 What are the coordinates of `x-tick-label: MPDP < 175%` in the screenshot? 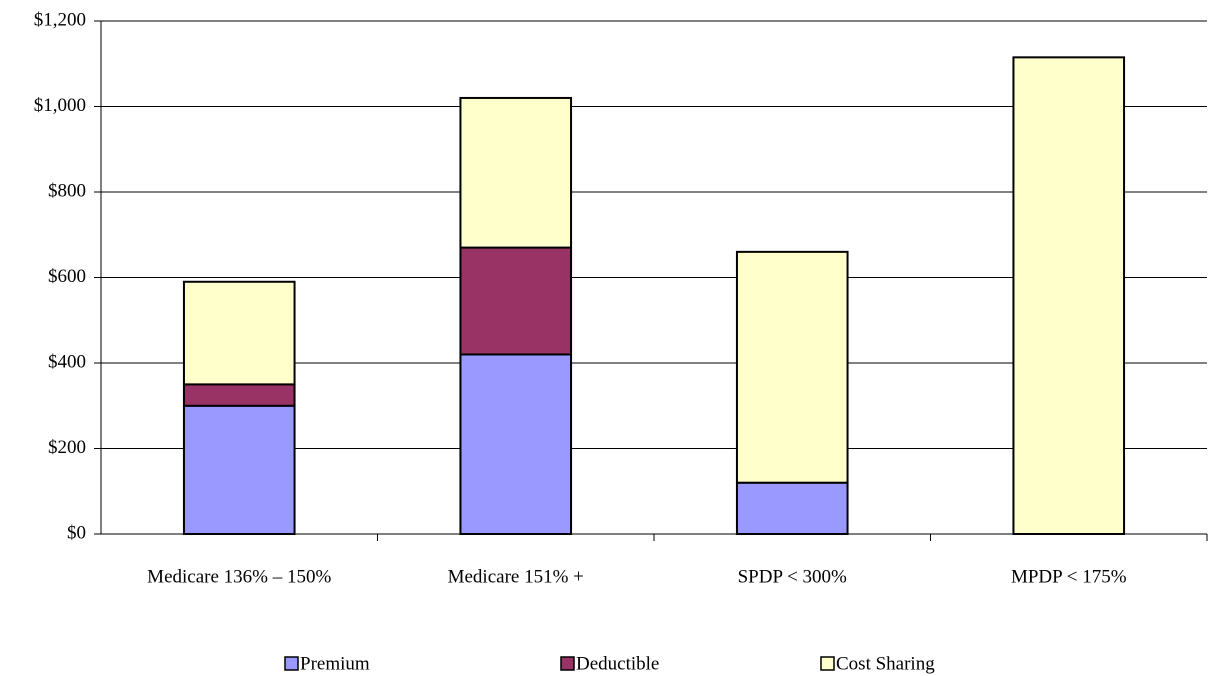 It's located at (1069, 576).